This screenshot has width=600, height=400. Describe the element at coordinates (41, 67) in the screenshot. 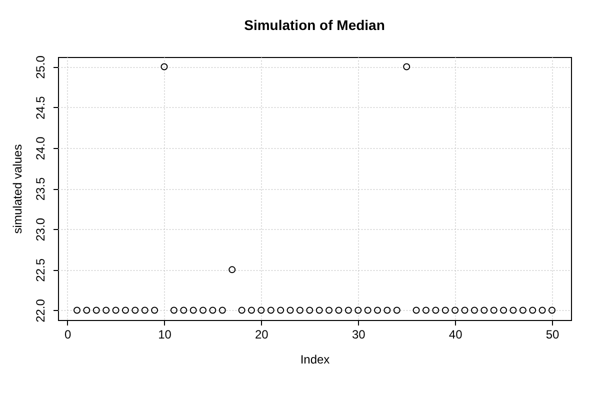

I see `y-tick-label: 25.0` at that location.